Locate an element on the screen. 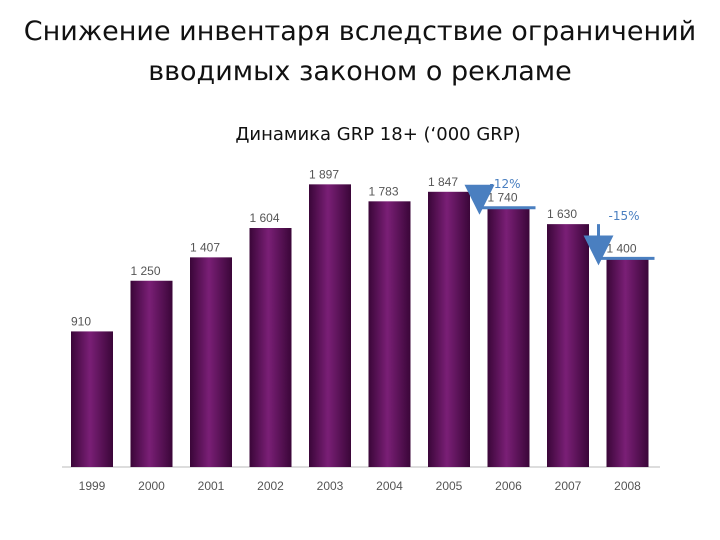 This screenshot has height=540, width=720. decline-percent-1: -12% is located at coordinates (505, 184).